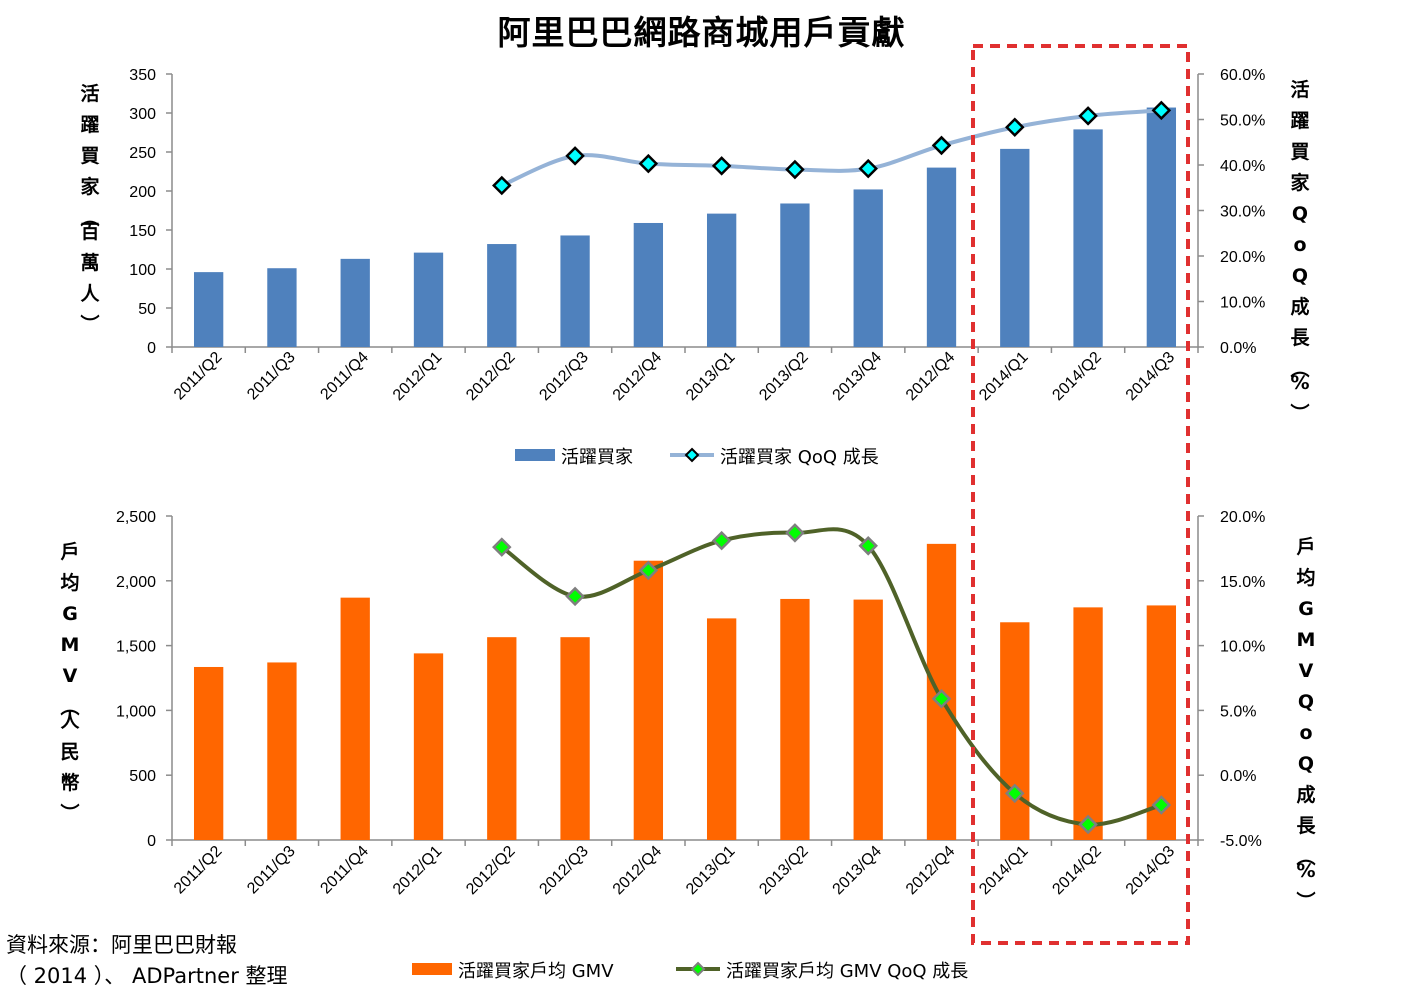  What do you see at coordinates (783, 870) in the screenshot?
I see `x-tick-label: 2013/Q2` at bounding box center [783, 870].